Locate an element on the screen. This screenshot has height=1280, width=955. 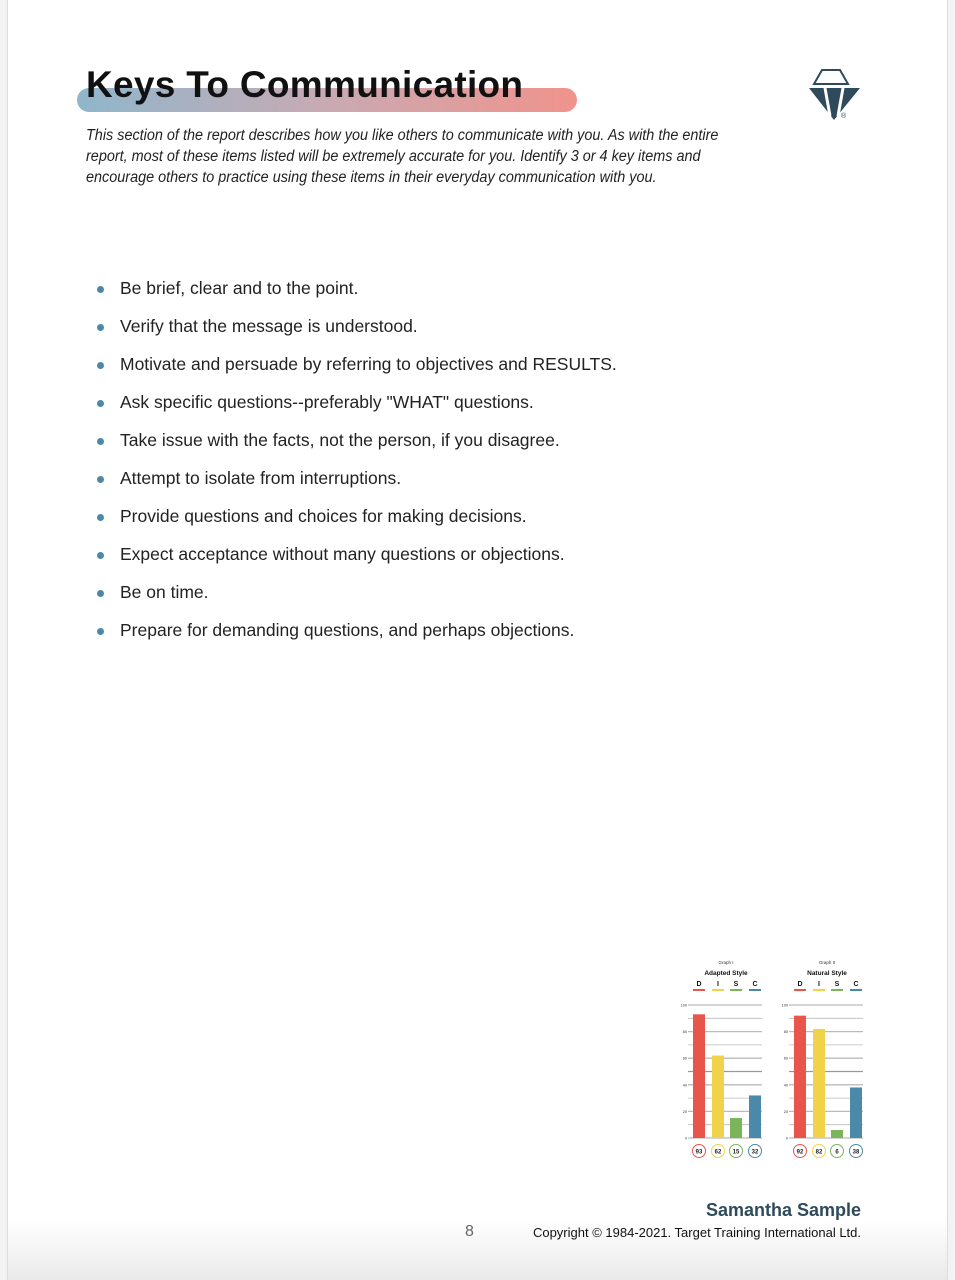
list-item: Be on time. is located at coordinates (356, 601).